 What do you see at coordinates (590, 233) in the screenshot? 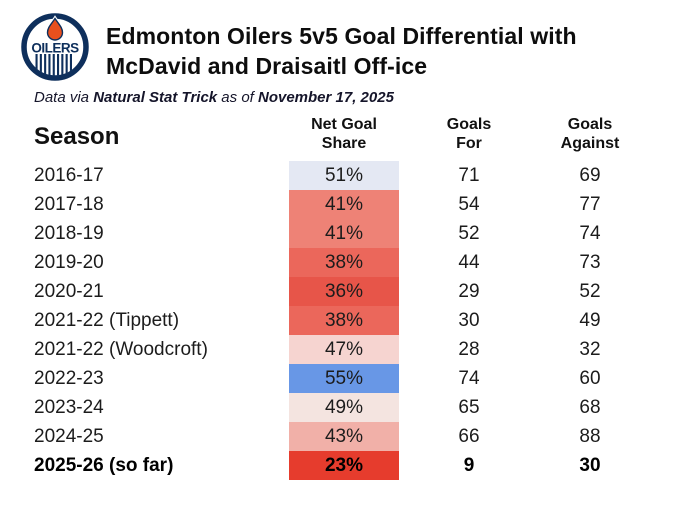
I see `goals-against-cell: 74` at bounding box center [590, 233].